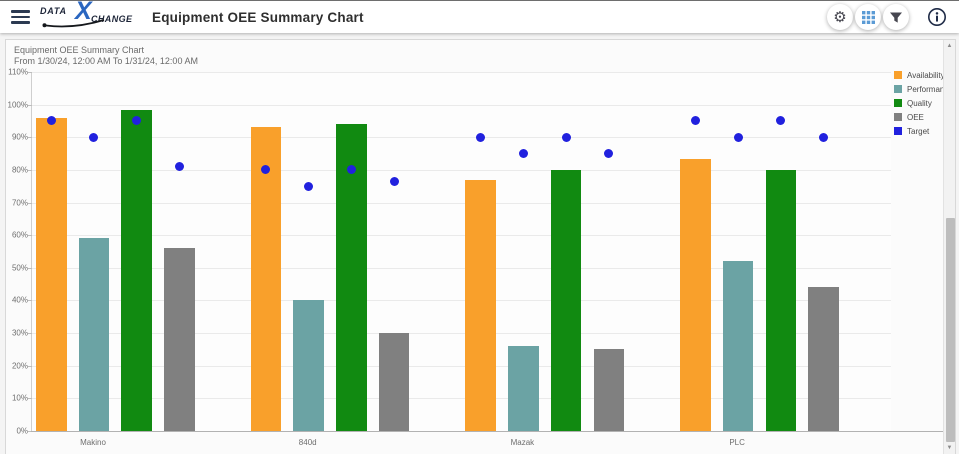 Image resolution: width=959 pixels, height=454 pixels. I want to click on y-axis-tick-label: 90%, so click(19, 137).